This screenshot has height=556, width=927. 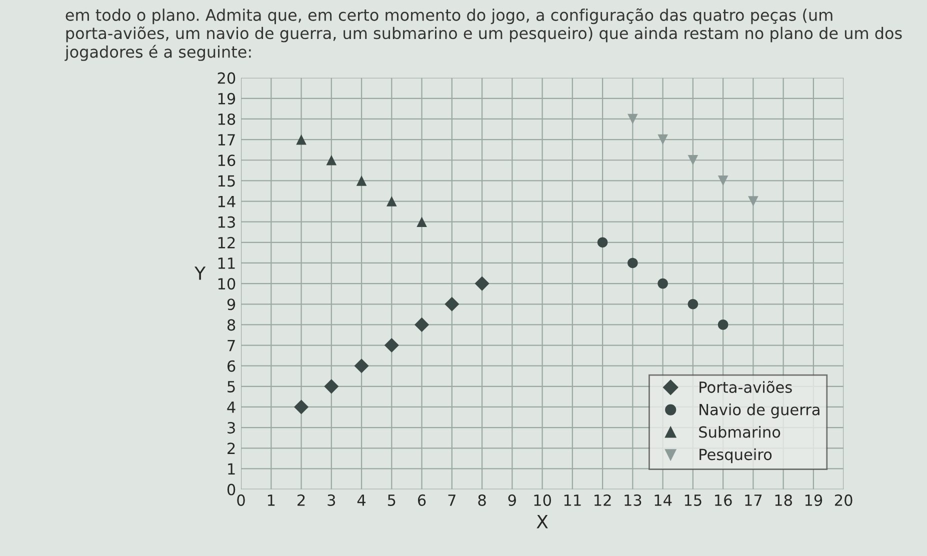 What do you see at coordinates (227, 284) in the screenshot?
I see `y-tick-label: 10` at bounding box center [227, 284].